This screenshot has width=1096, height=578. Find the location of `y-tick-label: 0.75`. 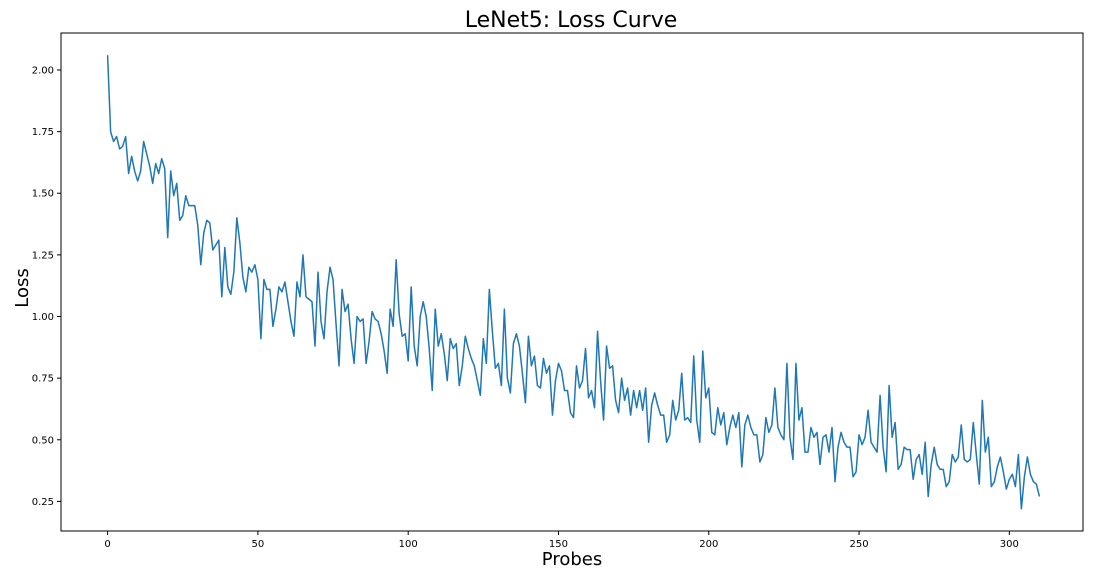

y-tick-label: 0.75 is located at coordinates (43, 379).